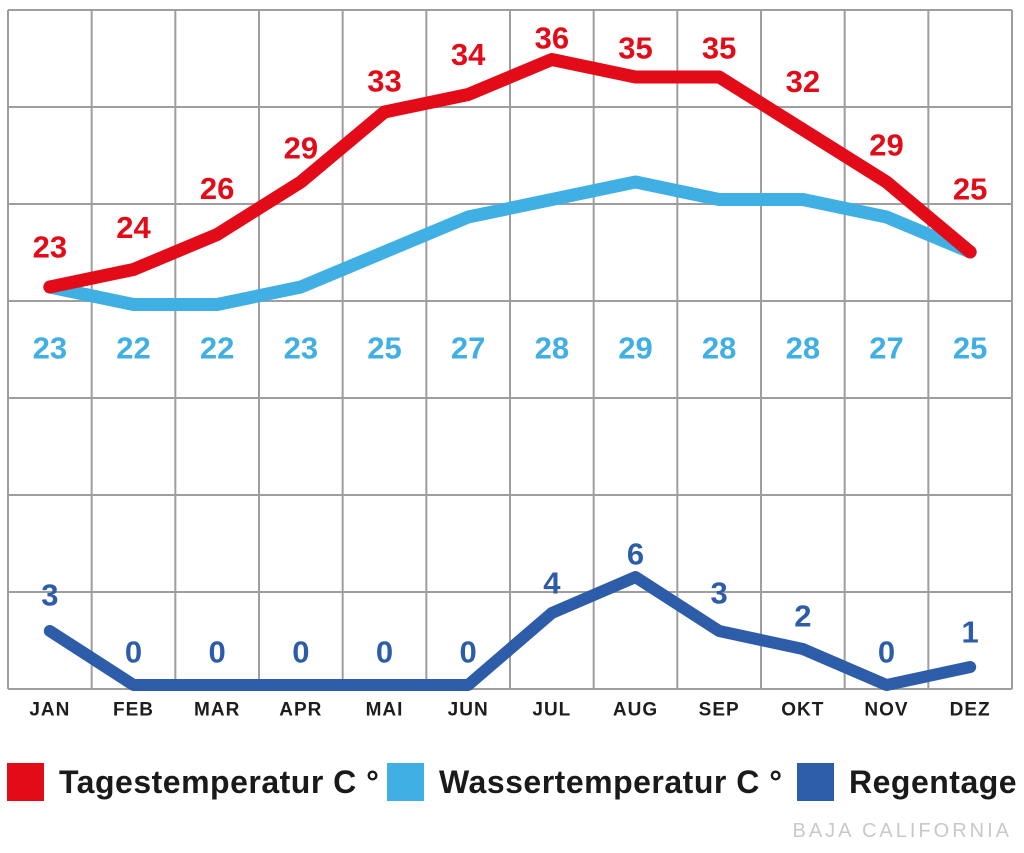 The image size is (1024, 853). I want to click on tagestemperatur-value-label: 26, so click(217, 188).